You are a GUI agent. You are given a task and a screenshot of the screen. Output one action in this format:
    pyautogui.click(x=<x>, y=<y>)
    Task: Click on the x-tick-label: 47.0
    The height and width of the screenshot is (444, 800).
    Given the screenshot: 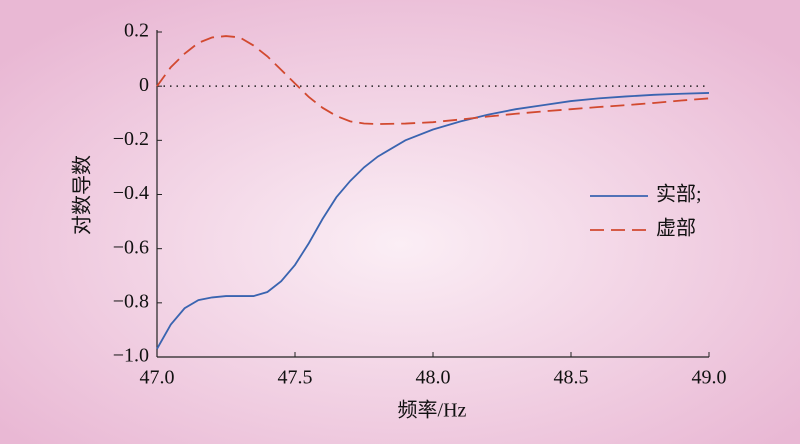 What is the action you would take?
    pyautogui.click(x=157, y=378)
    